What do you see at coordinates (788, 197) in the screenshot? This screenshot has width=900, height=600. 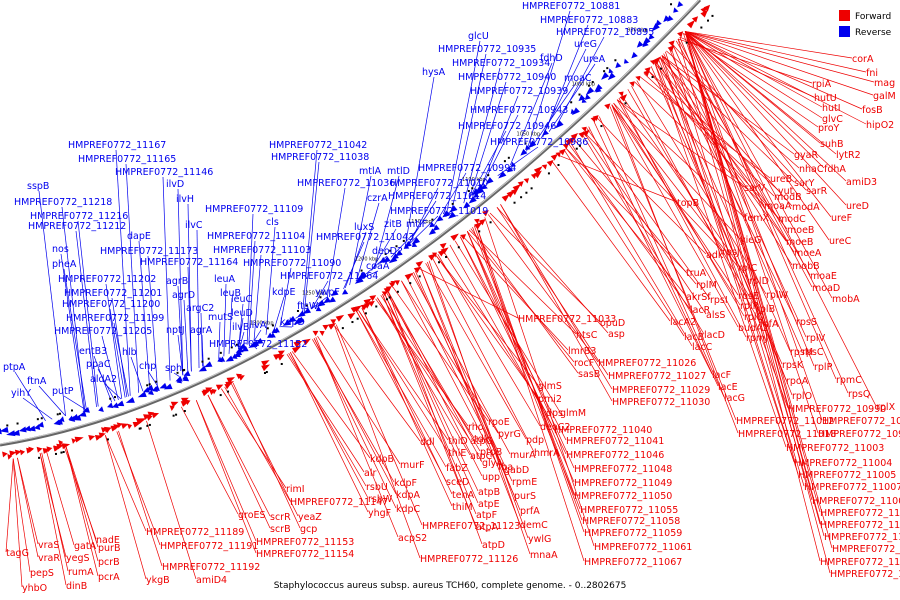 I see `forward-gene-label: modB` at bounding box center [788, 197].